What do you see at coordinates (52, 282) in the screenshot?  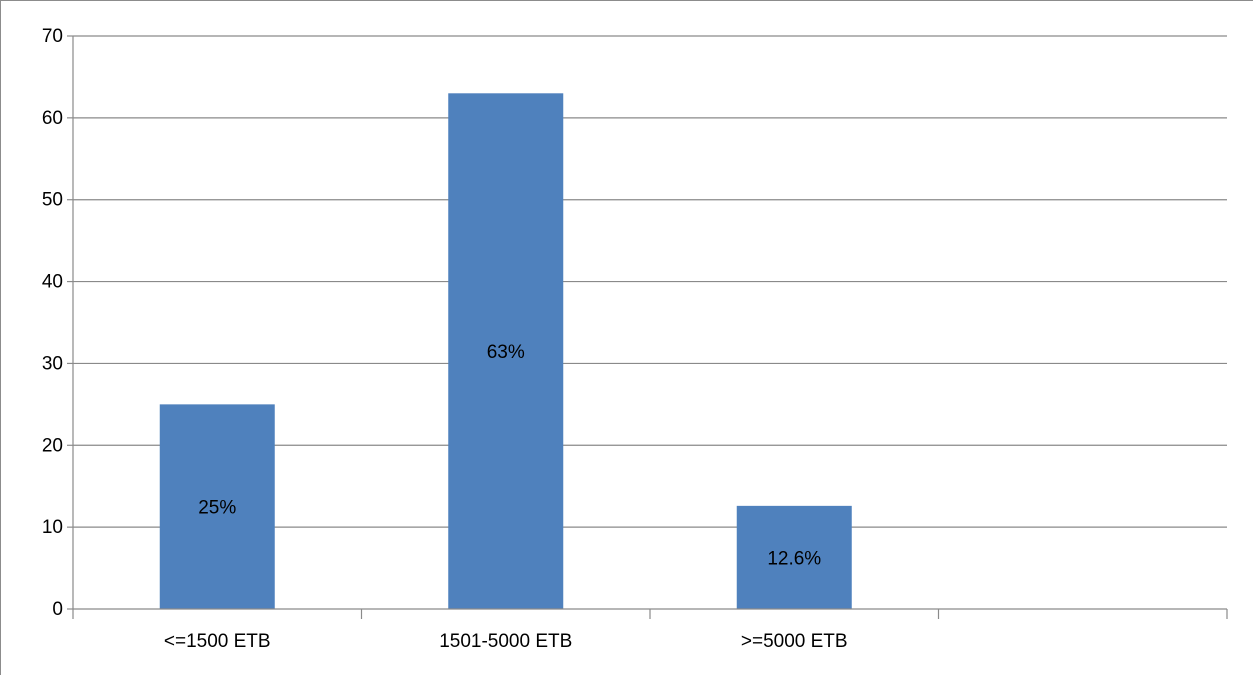 I see `y-tick-label: 40` at bounding box center [52, 282].